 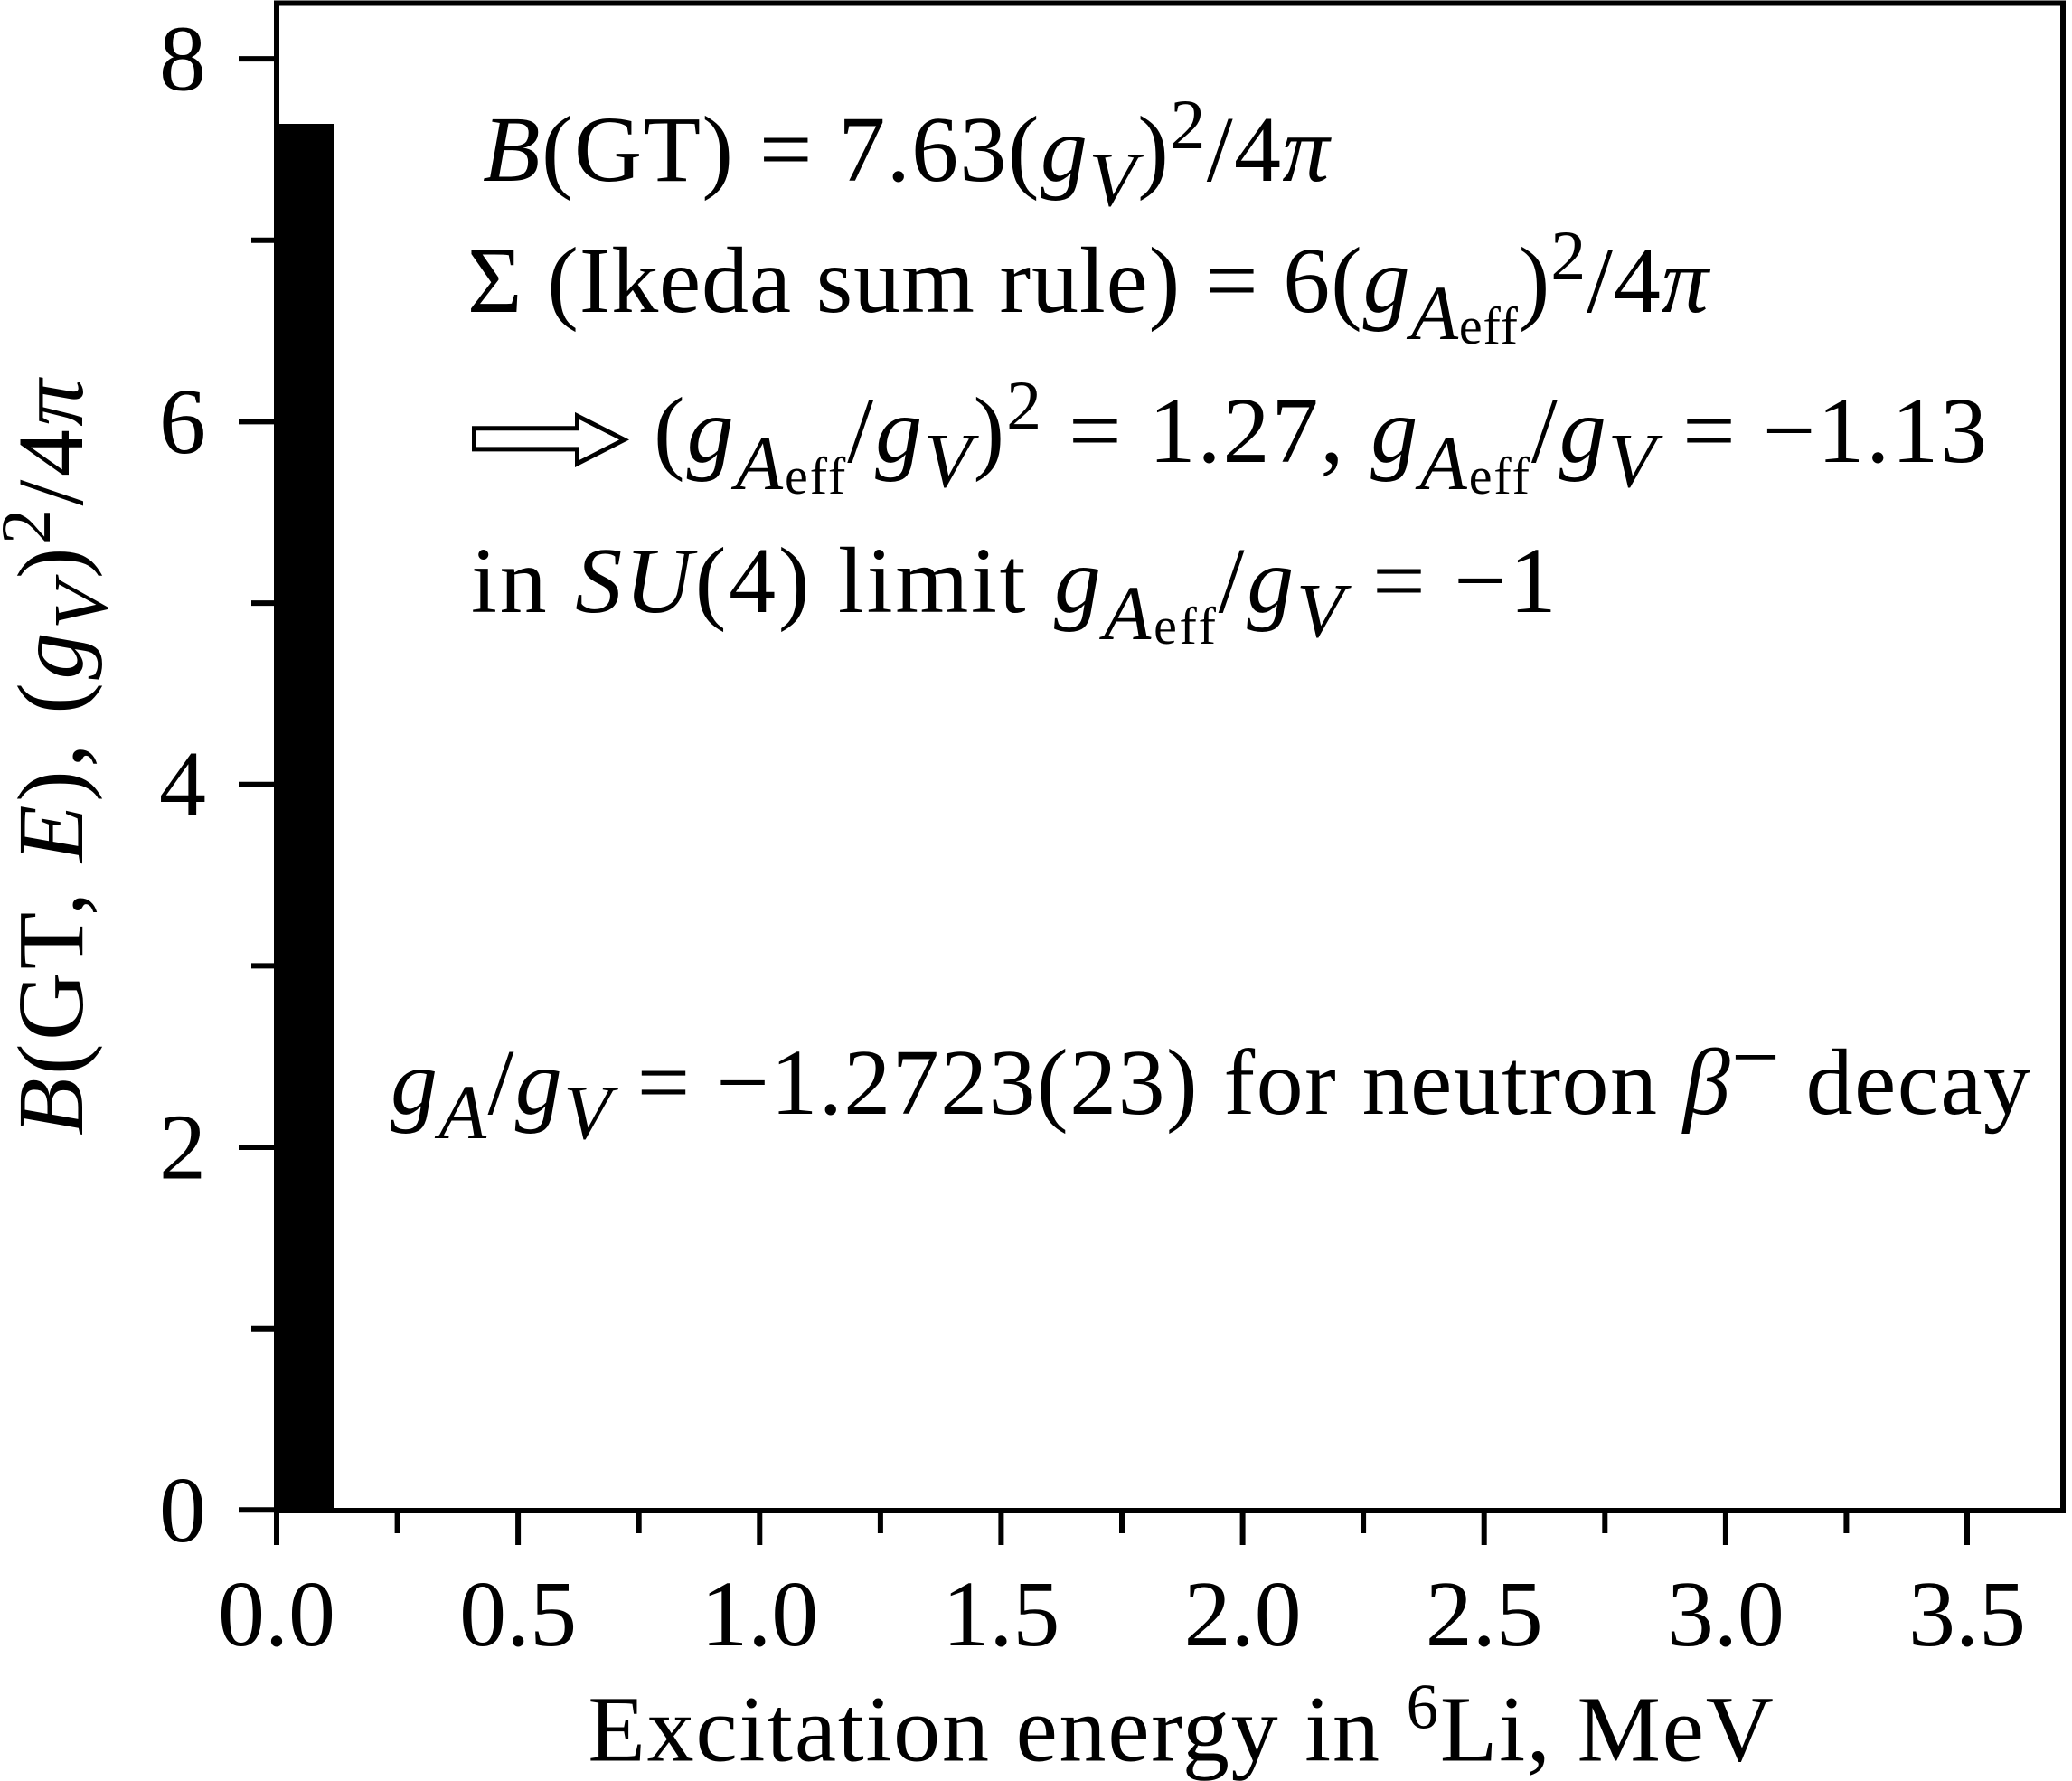 I want to click on svg-text: 6, so click(x=182, y=422).